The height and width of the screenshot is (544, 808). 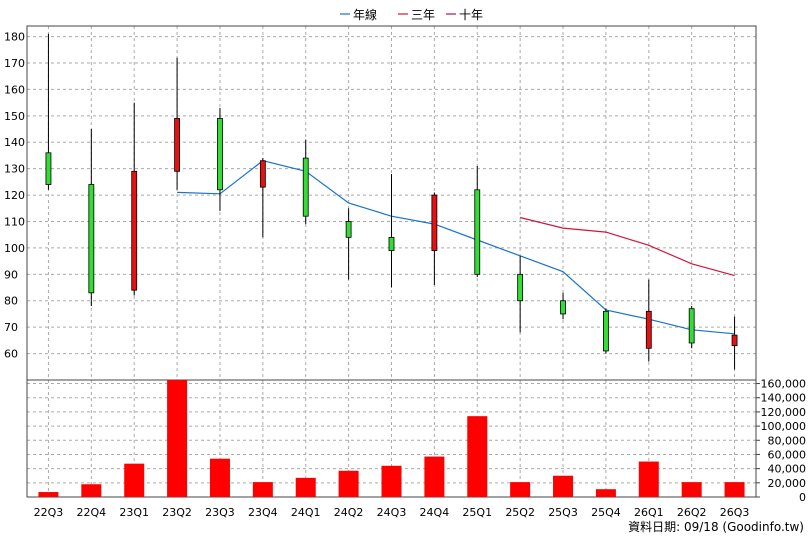 I want to click on quarter-tick-label: 25Q4, so click(x=606, y=512).